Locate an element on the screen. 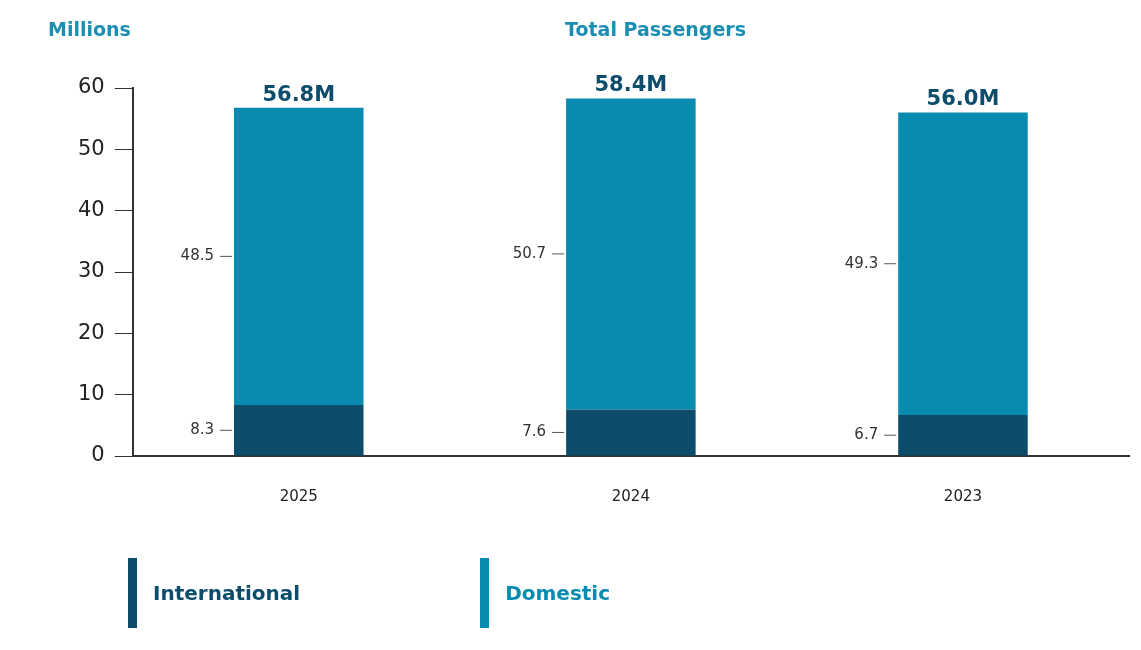 The width and height of the screenshot is (1141, 650). total-label: 58.4M is located at coordinates (631, 84).